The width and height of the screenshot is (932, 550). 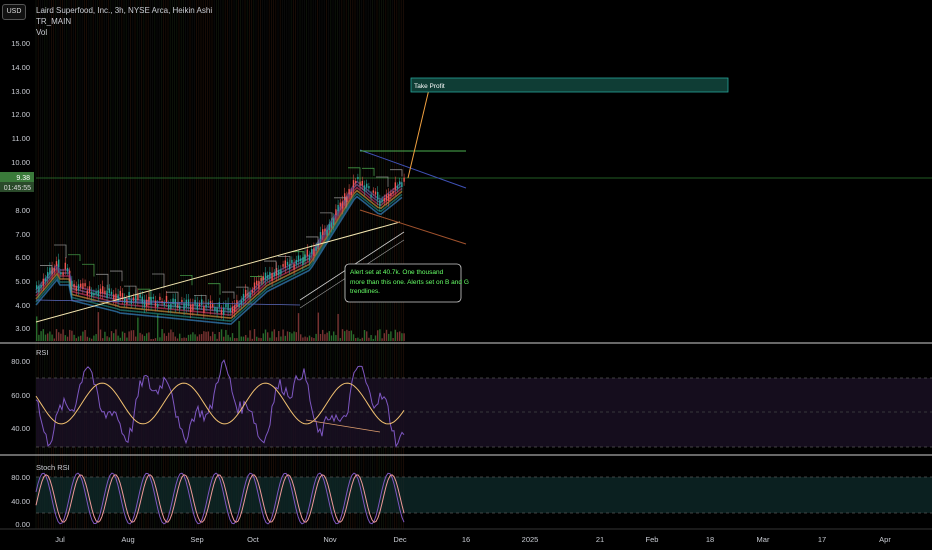 I want to click on rsi-tick-40: 40.00, so click(x=20, y=428).